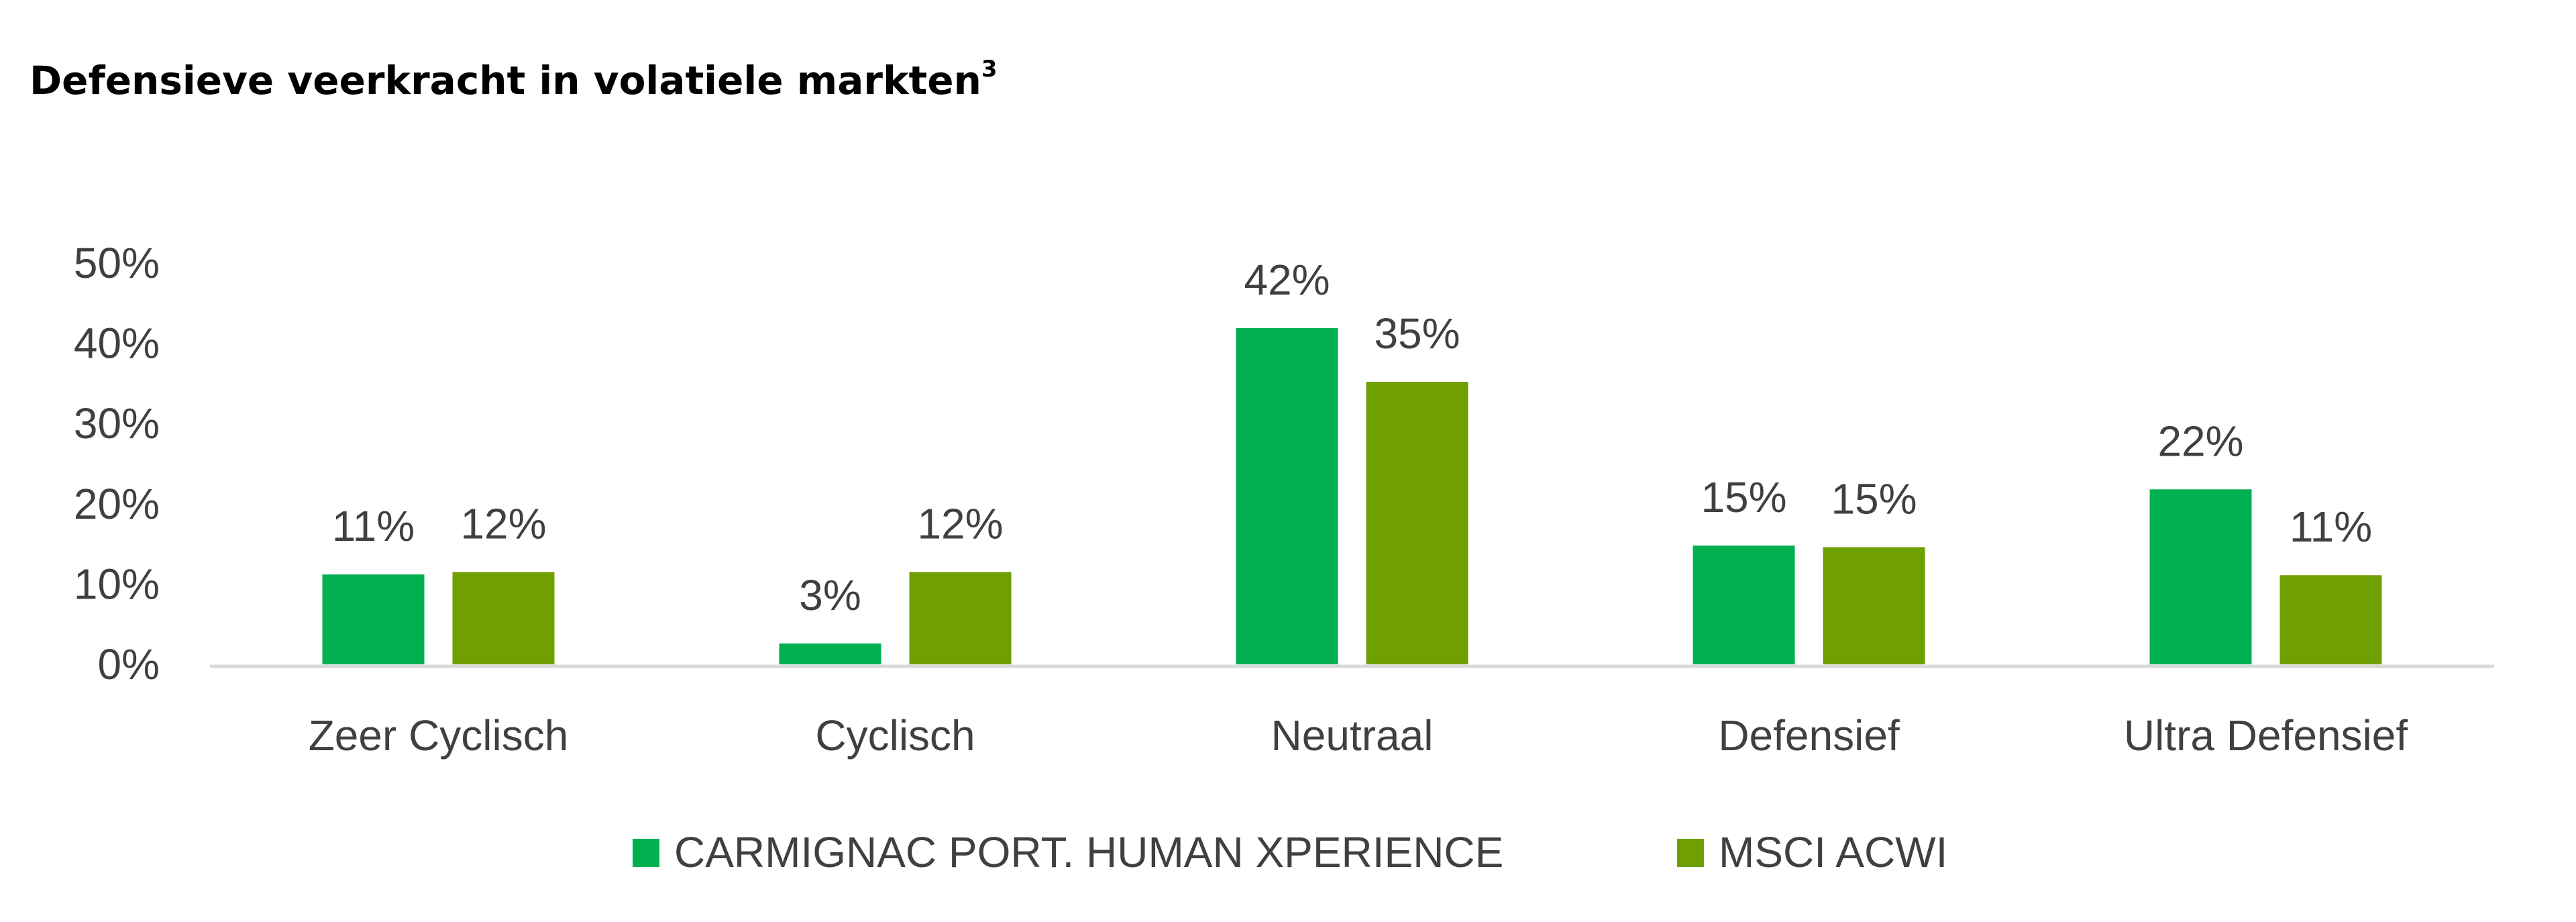  I want to click on y-tick-label: 20%, so click(117, 504).